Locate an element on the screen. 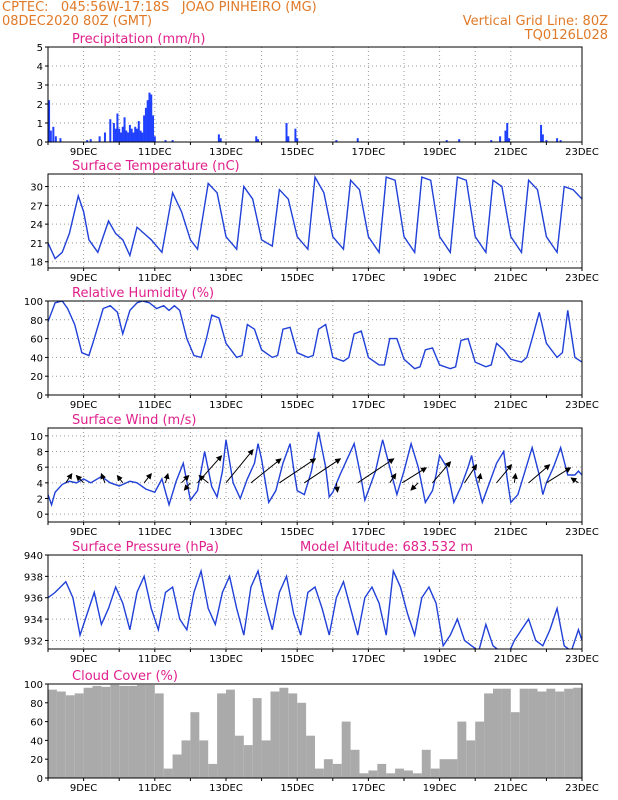  model-id: TQ0126L028 is located at coordinates (566, 35).